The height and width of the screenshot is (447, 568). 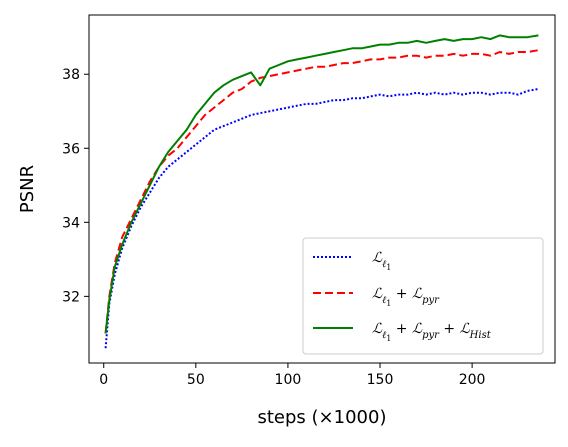 I want to click on y-axis-title: PSNR, so click(x=27, y=189).